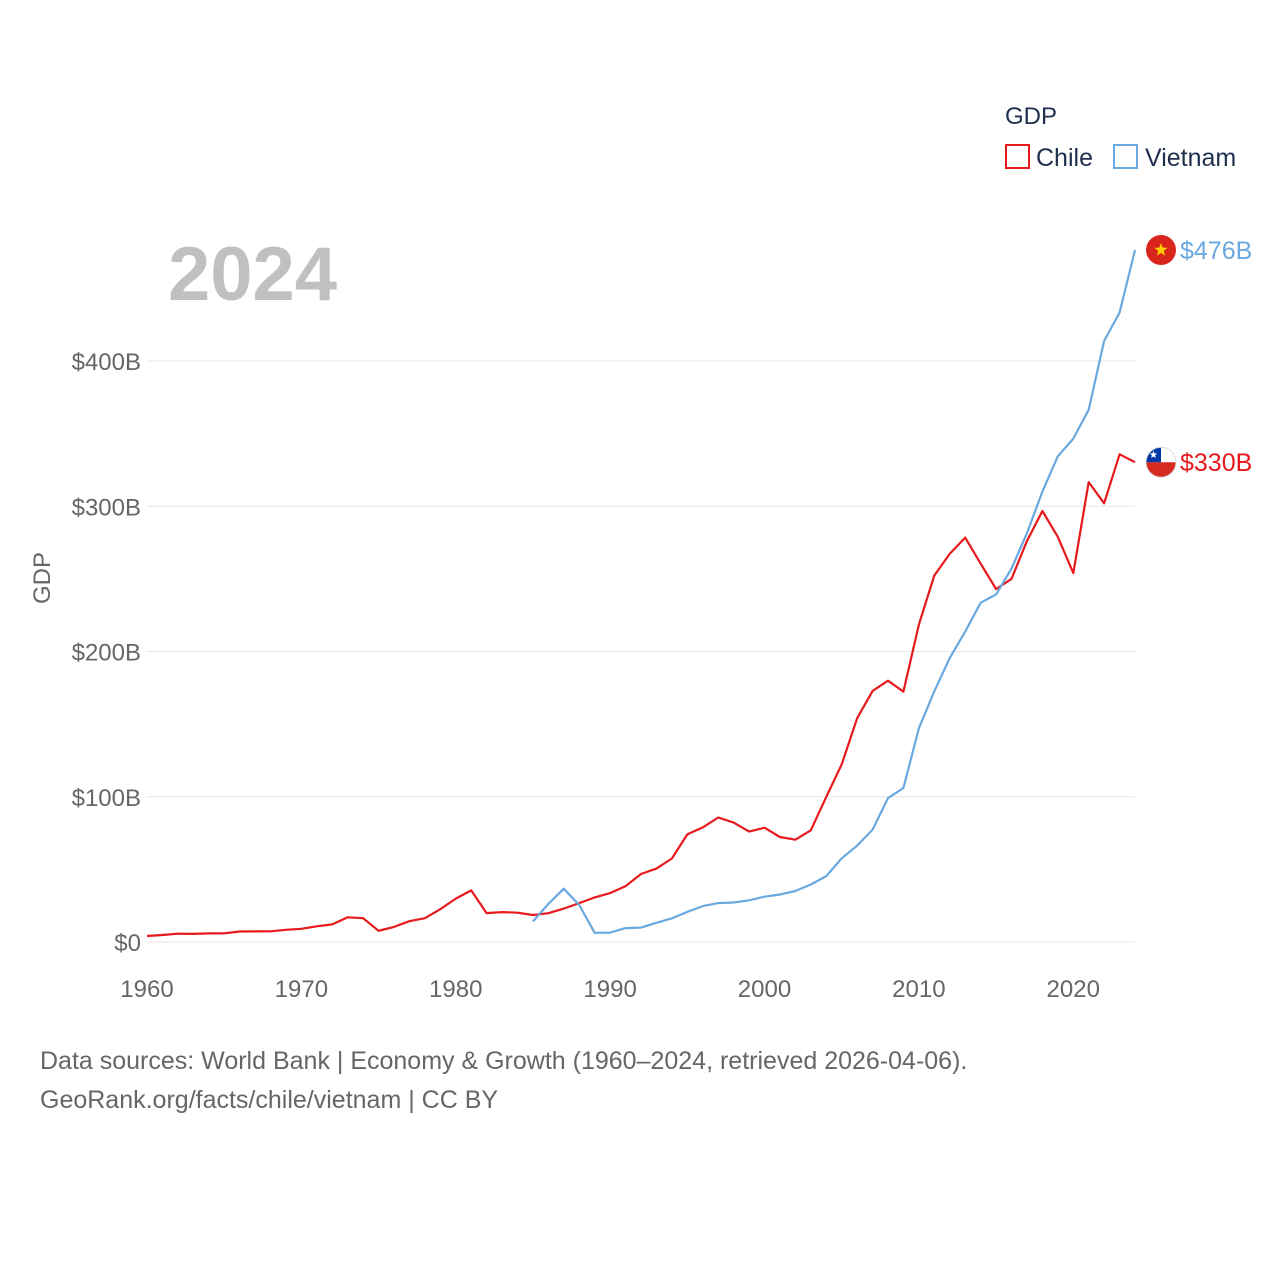 Image resolution: width=1280 pixels, height=1280 pixels. I want to click on x-tick-label: 1990, so click(609, 989).